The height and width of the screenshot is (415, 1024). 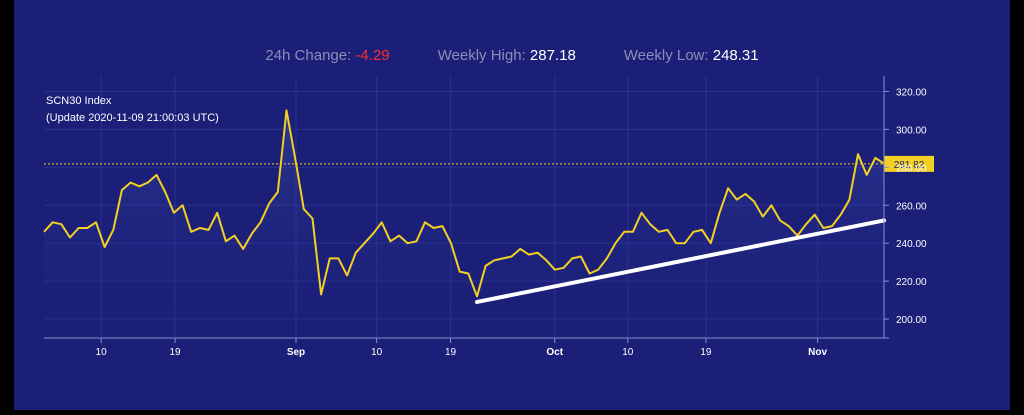 I want to click on stat-label: Weekly Low:, so click(x=666, y=55).